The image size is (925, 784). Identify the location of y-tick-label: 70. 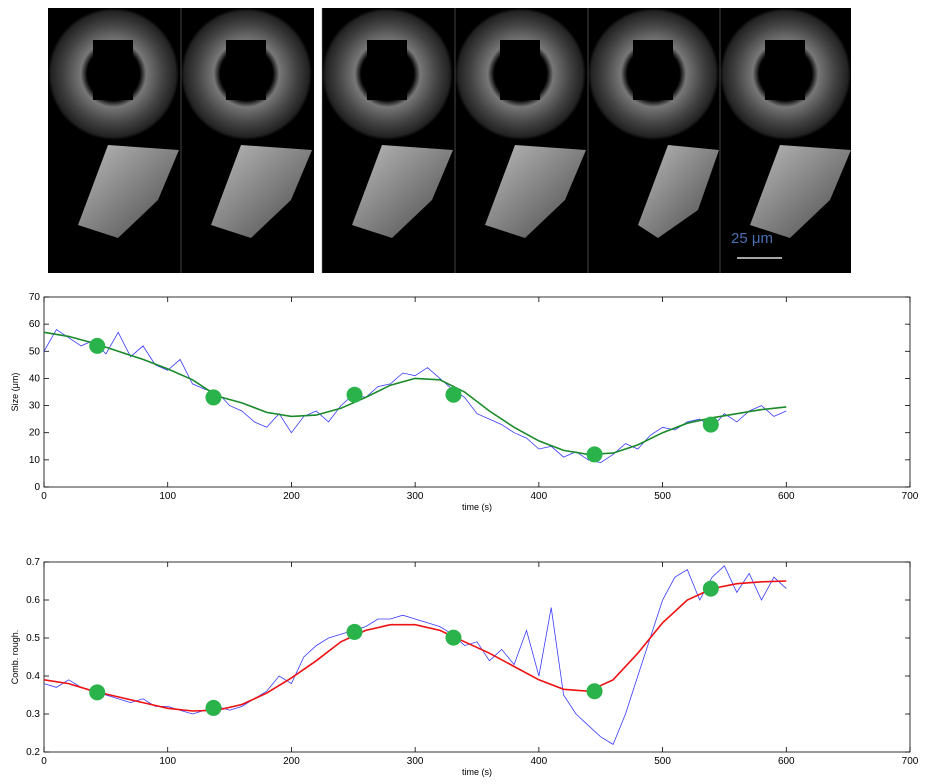
(35, 297).